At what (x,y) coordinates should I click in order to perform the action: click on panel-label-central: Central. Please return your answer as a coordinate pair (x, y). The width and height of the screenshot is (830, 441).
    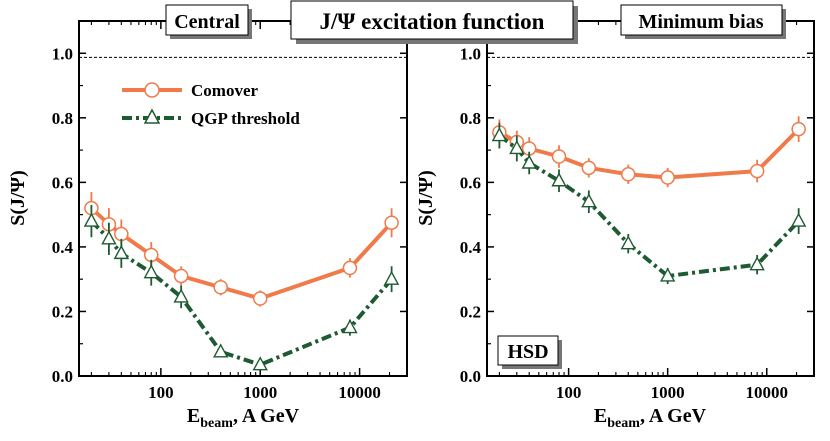
    Looking at the image, I should click on (207, 22).